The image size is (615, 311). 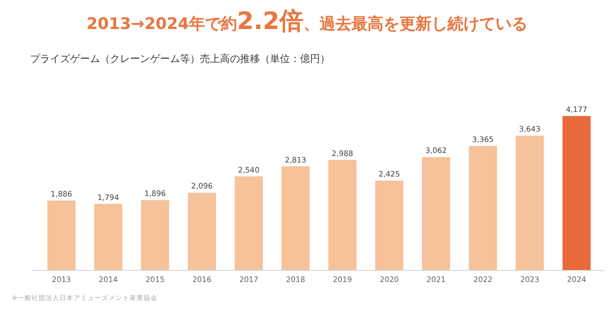 What do you see at coordinates (307, 21) in the screenshot?
I see `title: 2013→2024年で約2.2倍、過去最高を更新し続けている` at bounding box center [307, 21].